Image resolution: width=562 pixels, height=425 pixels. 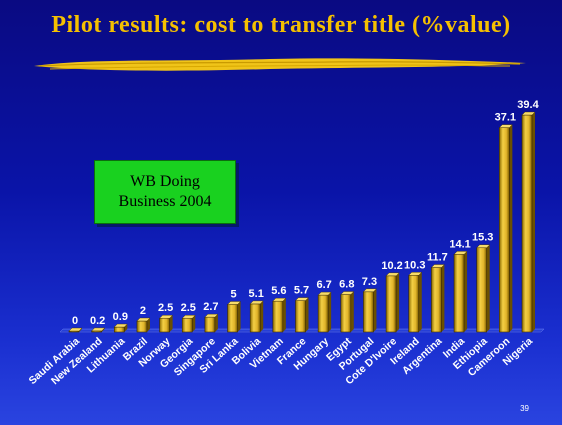 What do you see at coordinates (482, 238) in the screenshot?
I see `value-label: 15.3` at bounding box center [482, 238].